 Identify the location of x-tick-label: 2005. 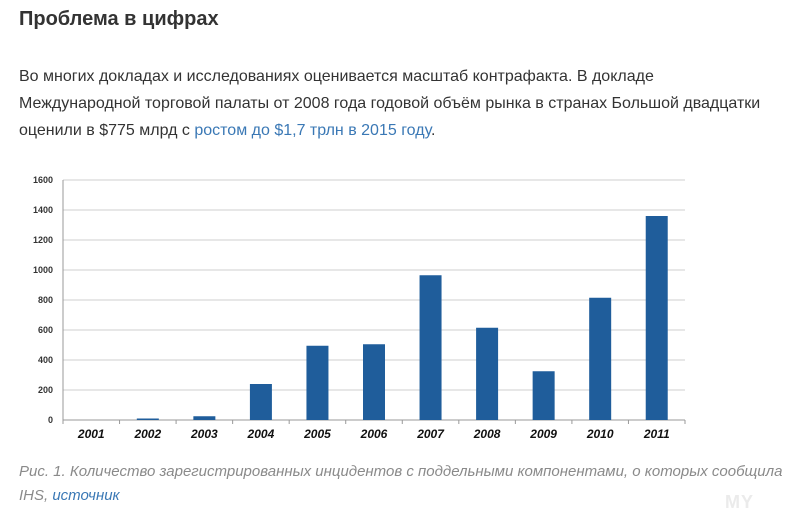
(317, 434).